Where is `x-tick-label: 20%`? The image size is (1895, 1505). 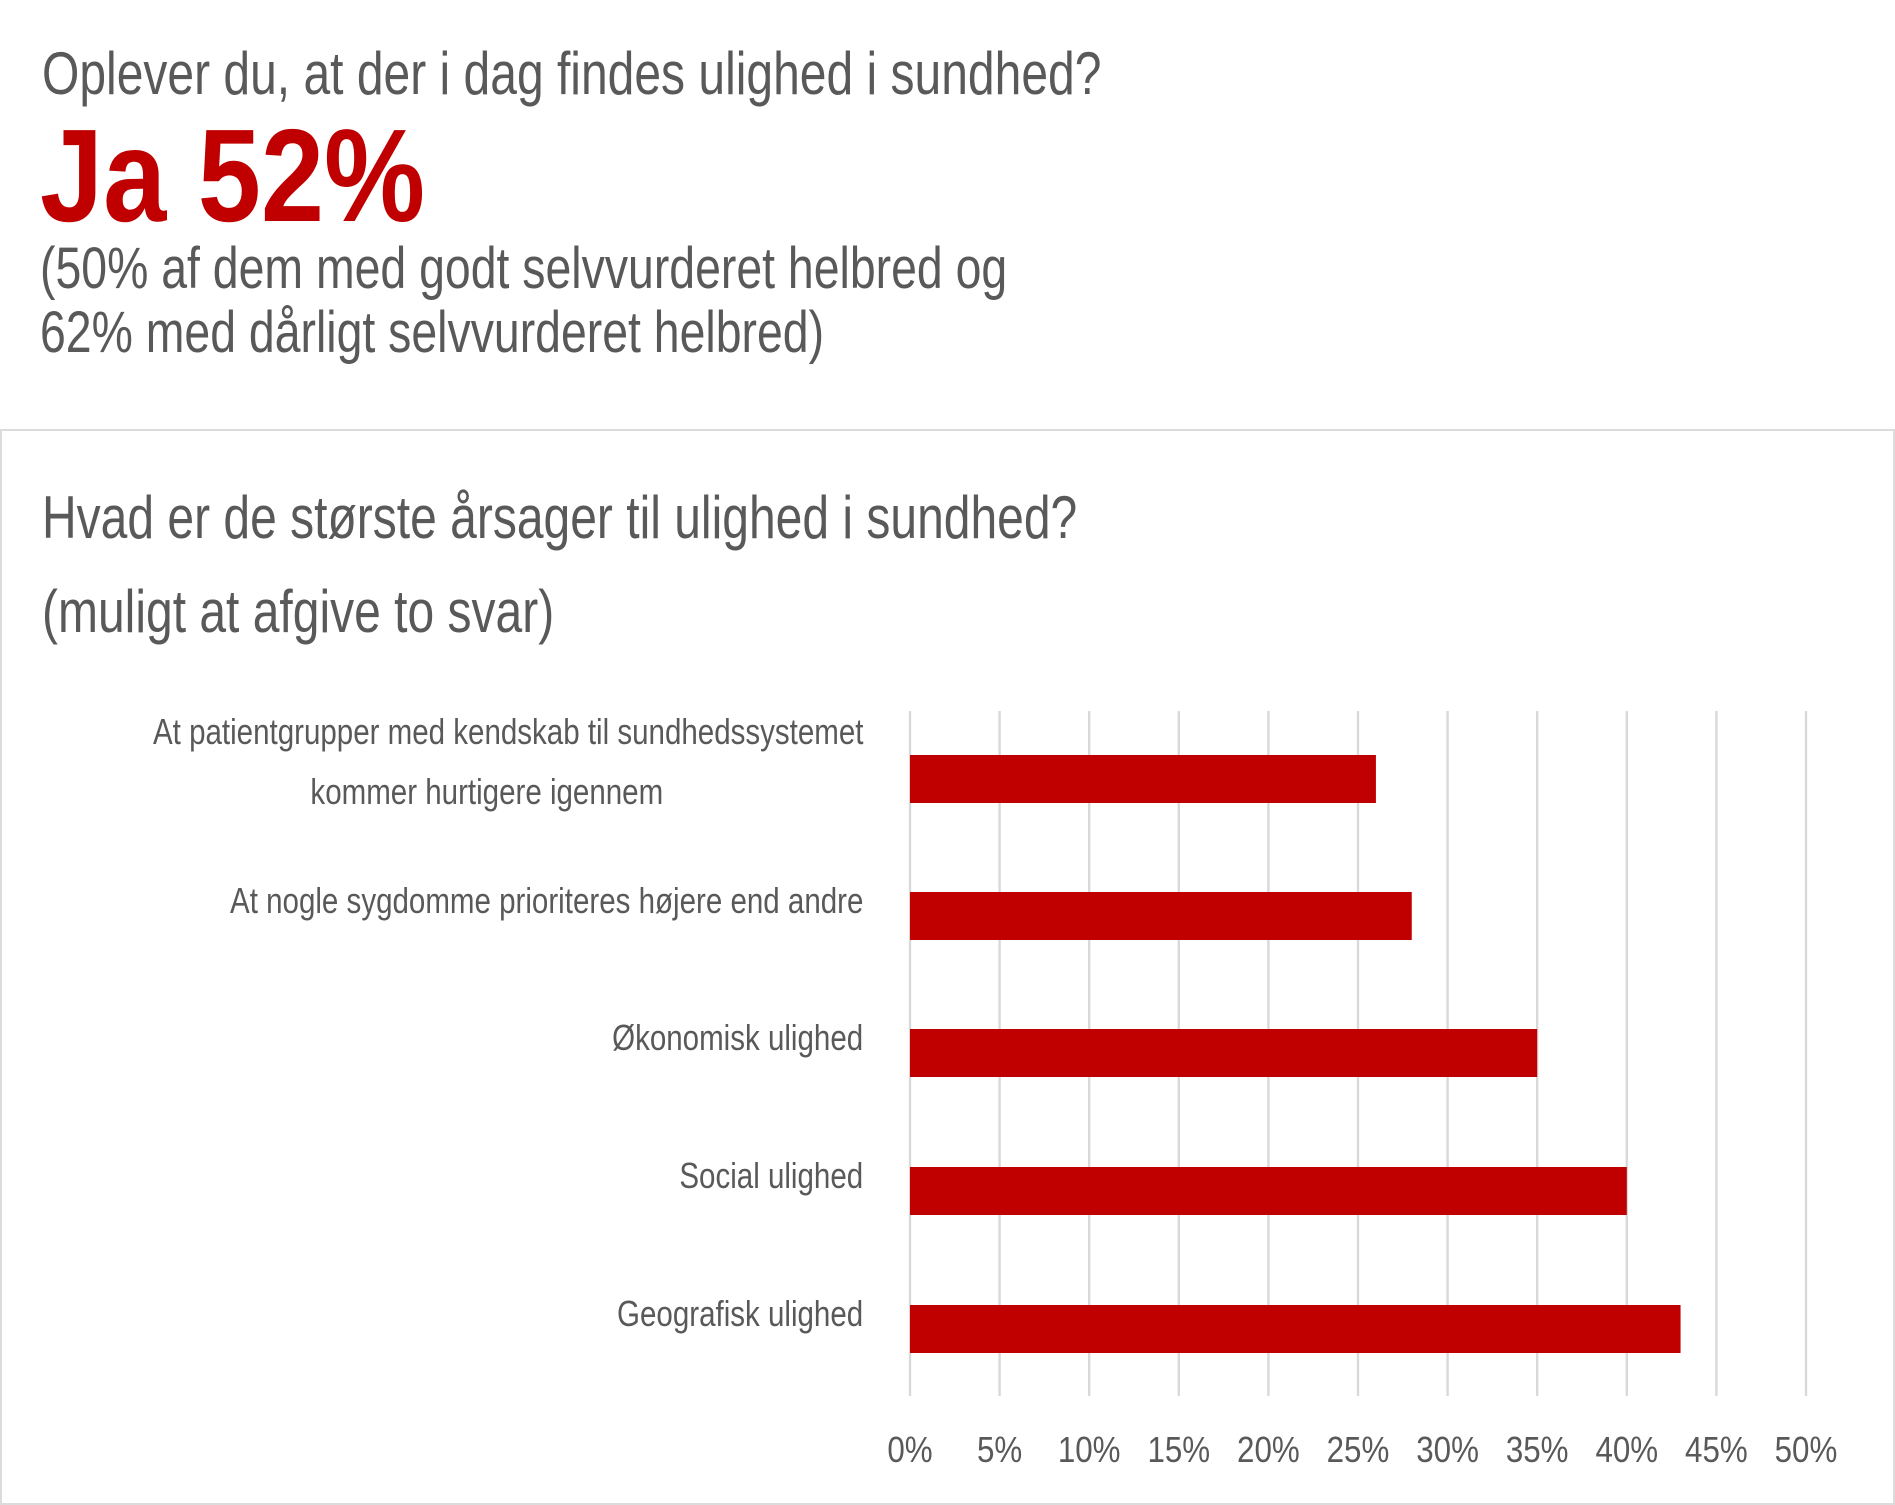
x-tick-label: 20% is located at coordinates (1268, 1450).